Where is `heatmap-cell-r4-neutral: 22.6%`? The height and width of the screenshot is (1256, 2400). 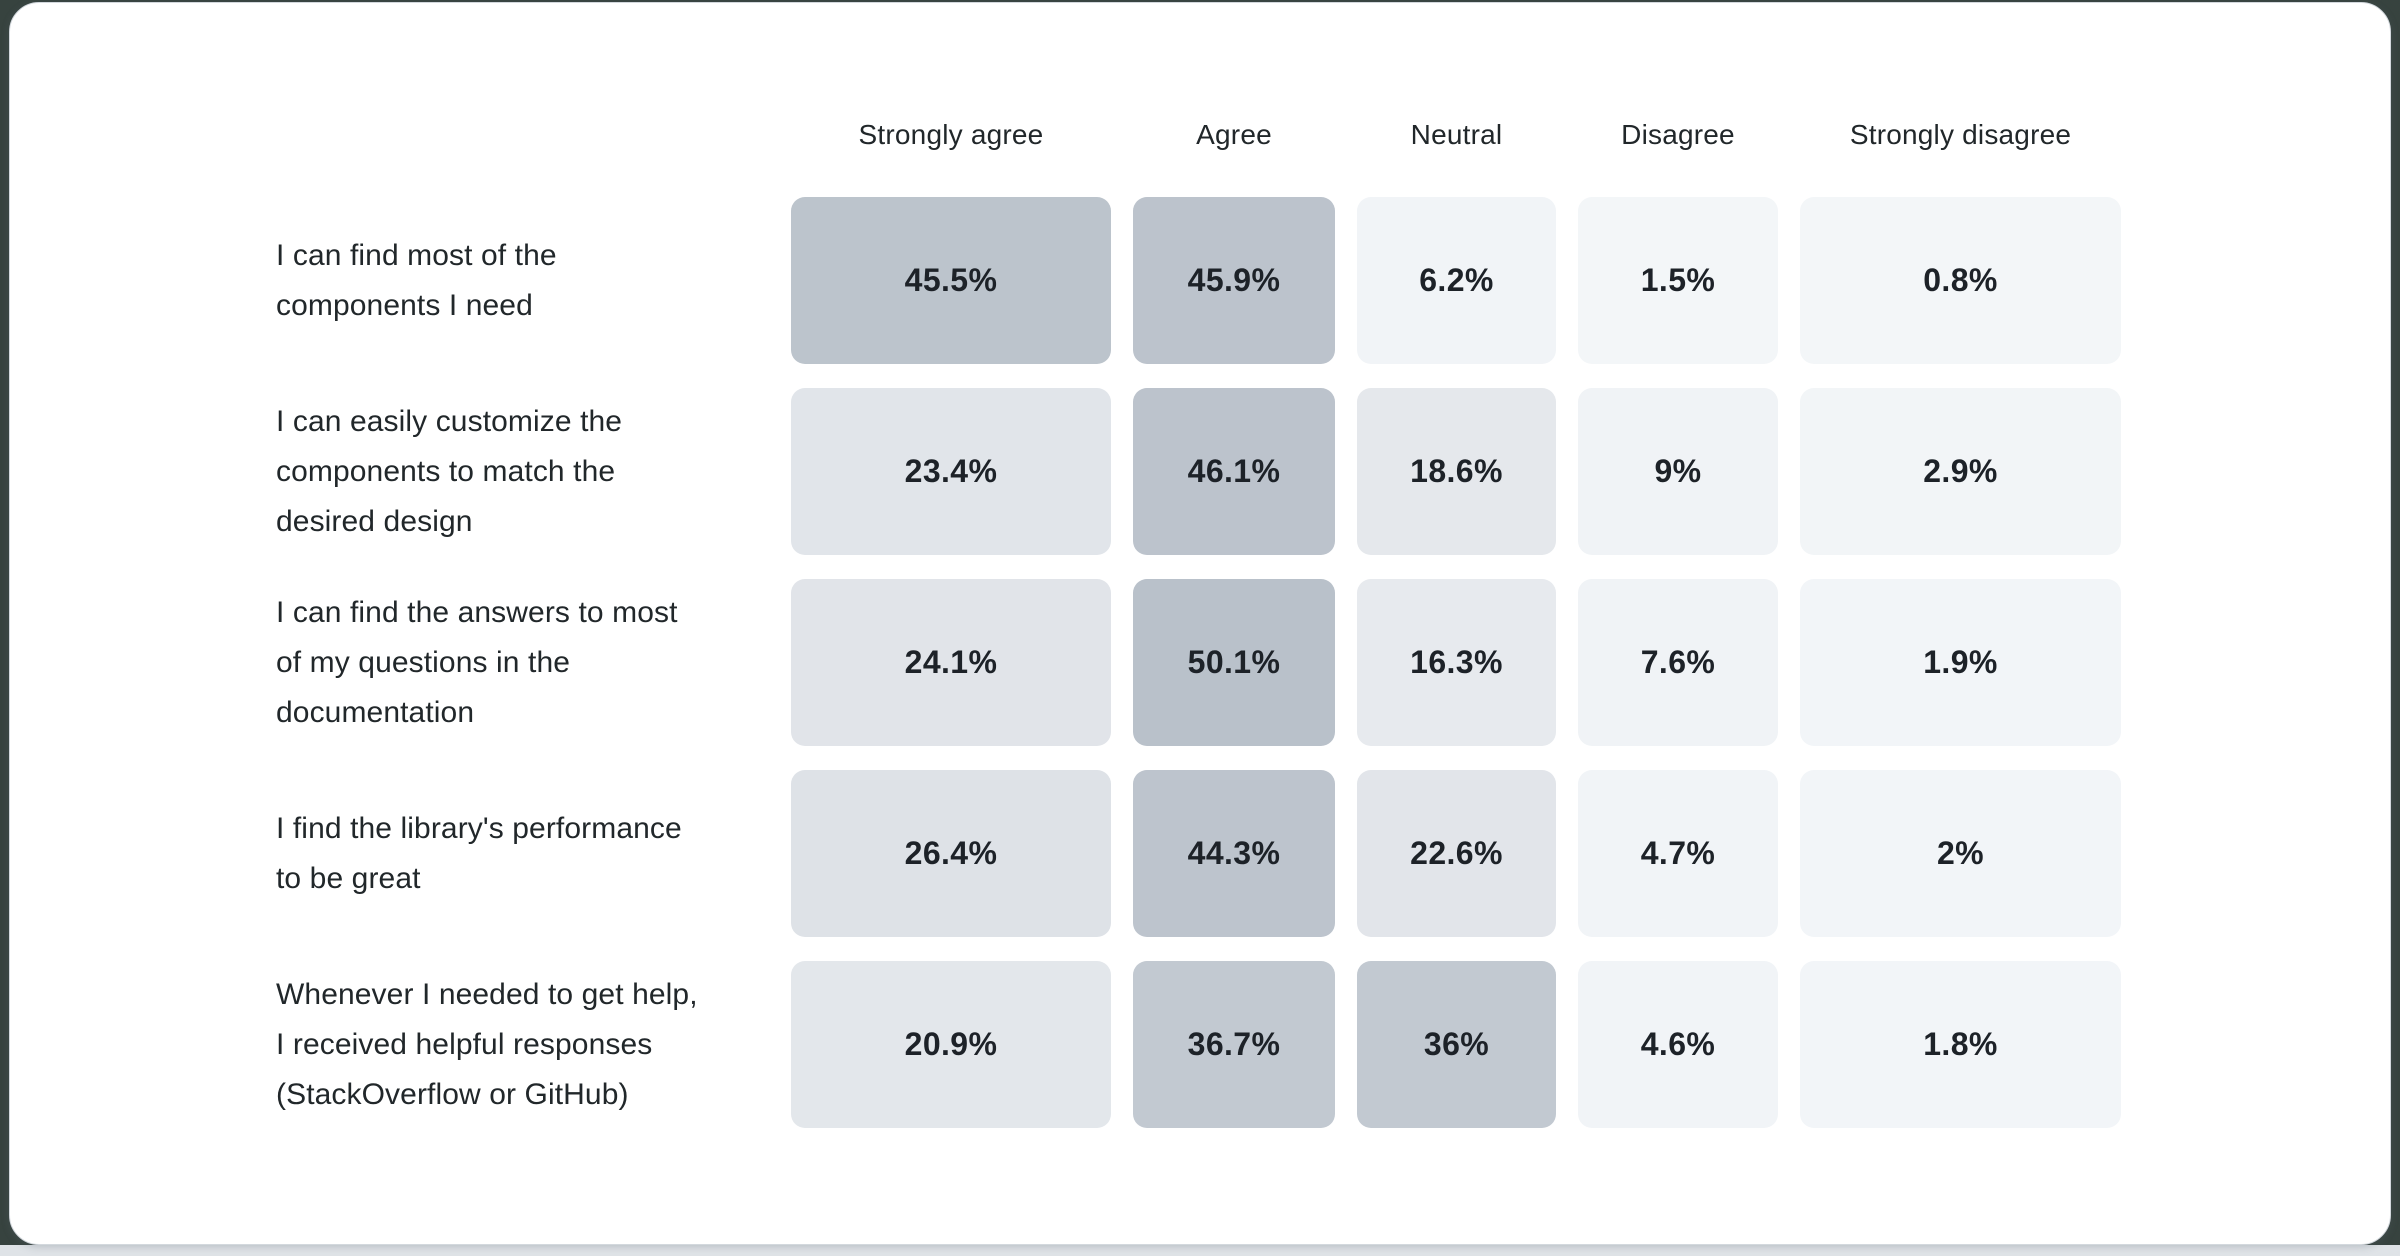 heatmap-cell-r4-neutral: 22.6% is located at coordinates (1456, 853).